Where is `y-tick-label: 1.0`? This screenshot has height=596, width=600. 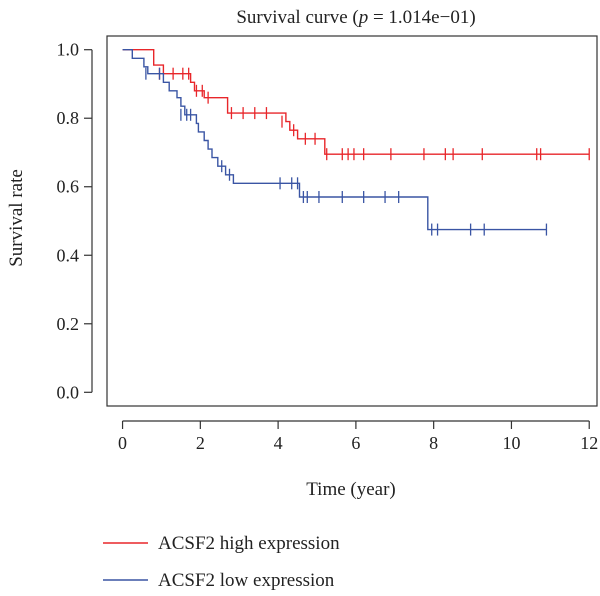
y-tick-label: 1.0 is located at coordinates (68, 50).